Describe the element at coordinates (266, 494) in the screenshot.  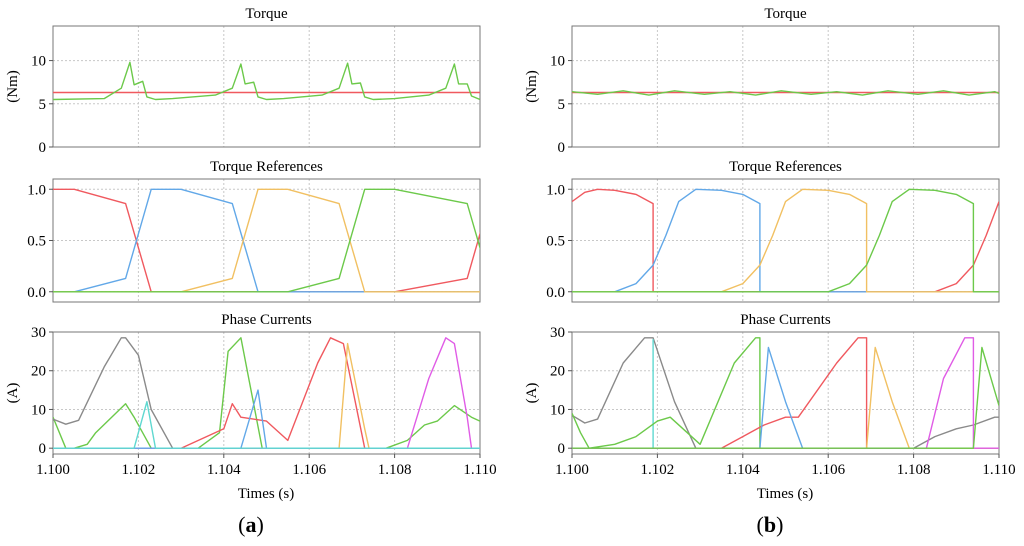
I see `x-axis-label-a: Times (s)` at that location.